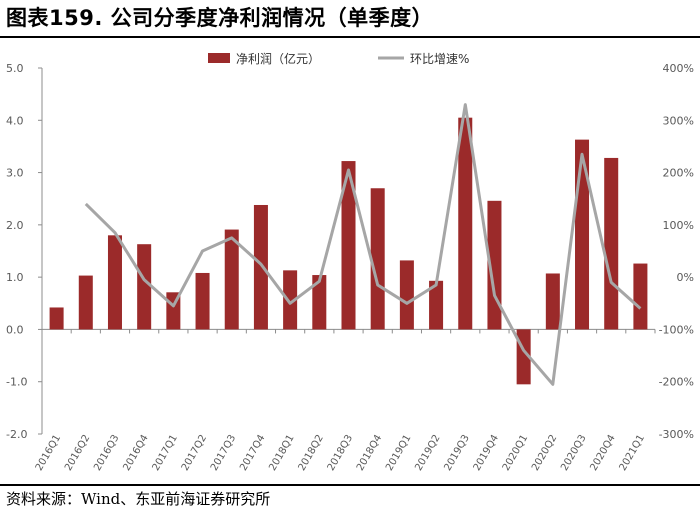 Image resolution: width=700 pixels, height=516 pixels. Describe the element at coordinates (486, 453) in the screenshot. I see `x-tick-label: 2019Q4` at that location.